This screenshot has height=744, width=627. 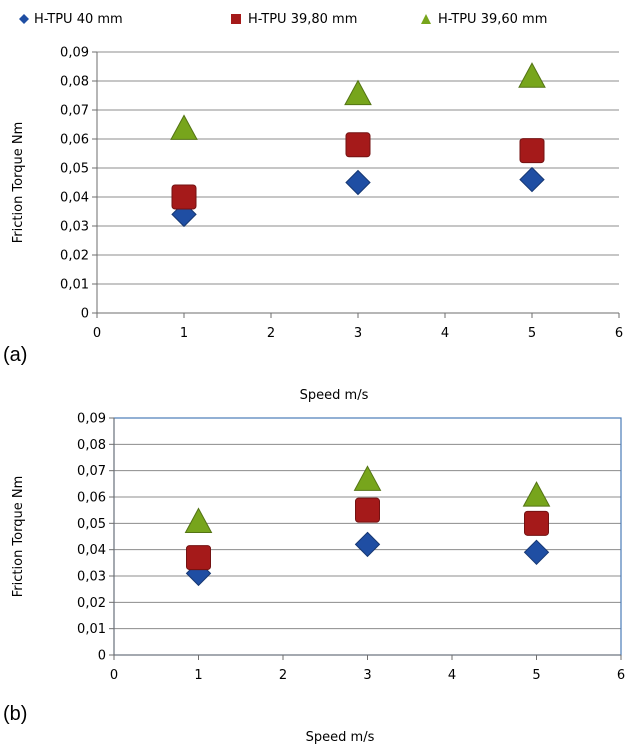 I want to click on panel-label: (b), so click(x=15, y=714).